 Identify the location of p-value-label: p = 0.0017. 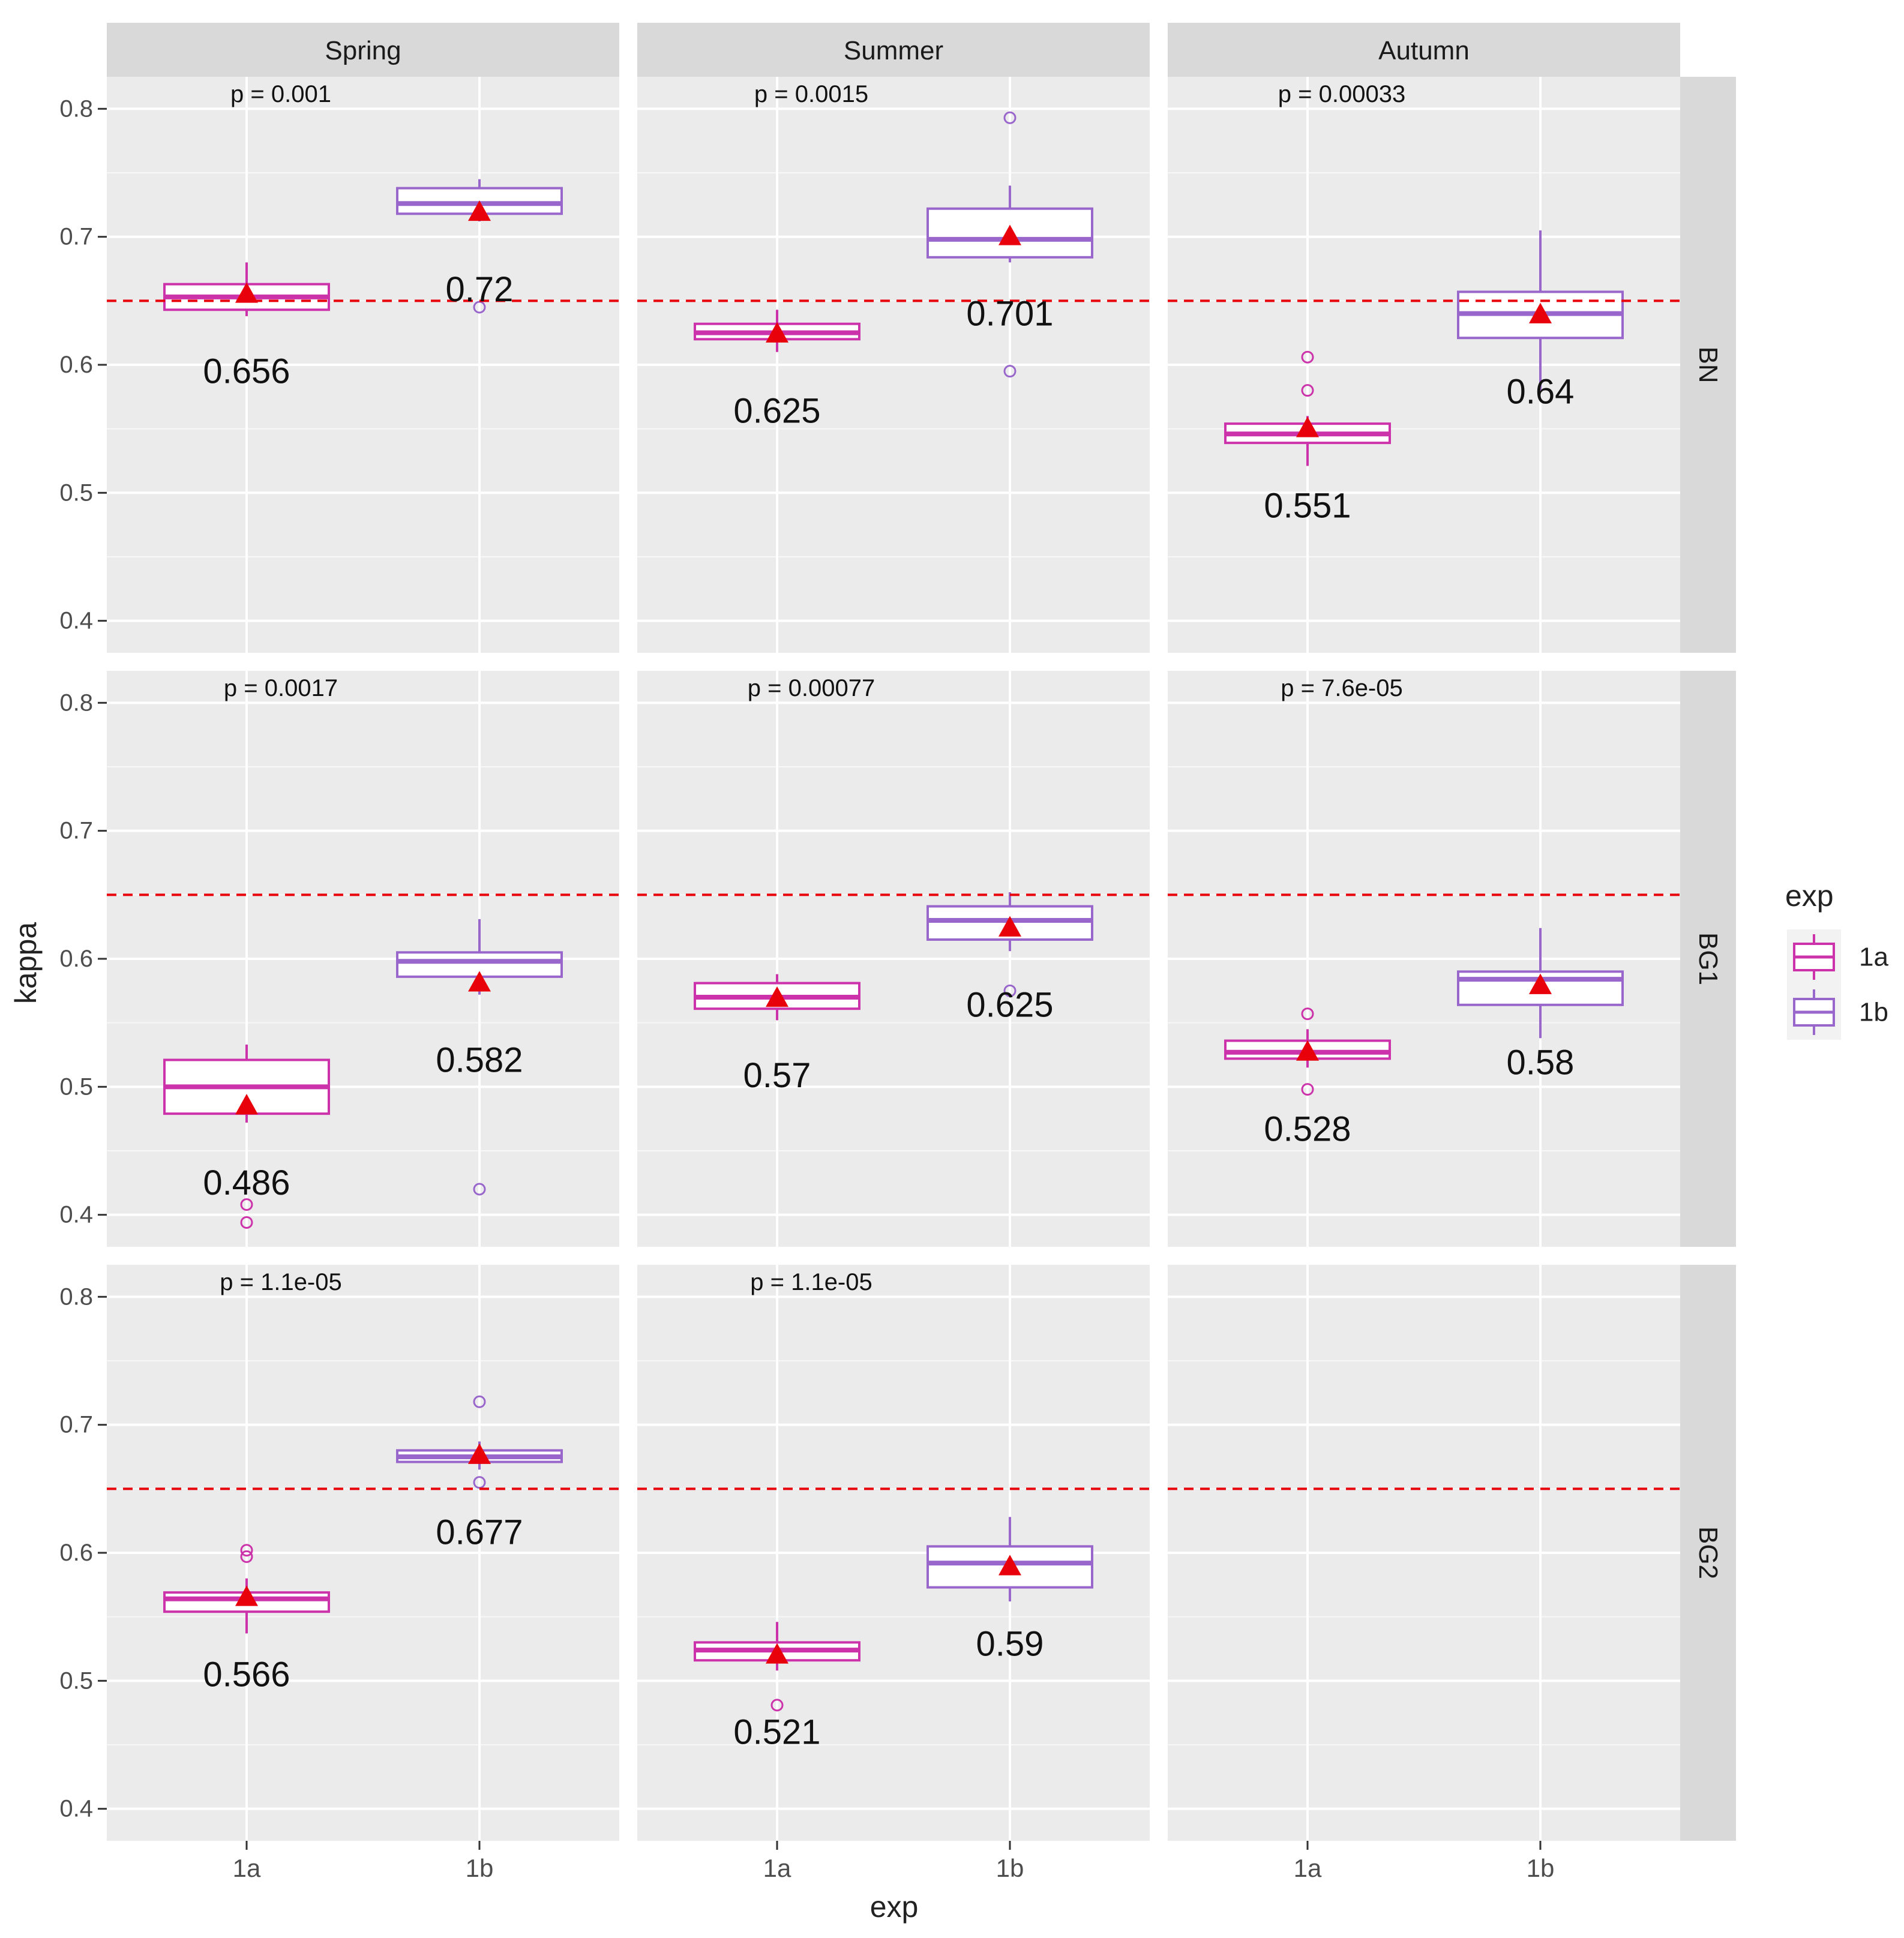
(281, 688).